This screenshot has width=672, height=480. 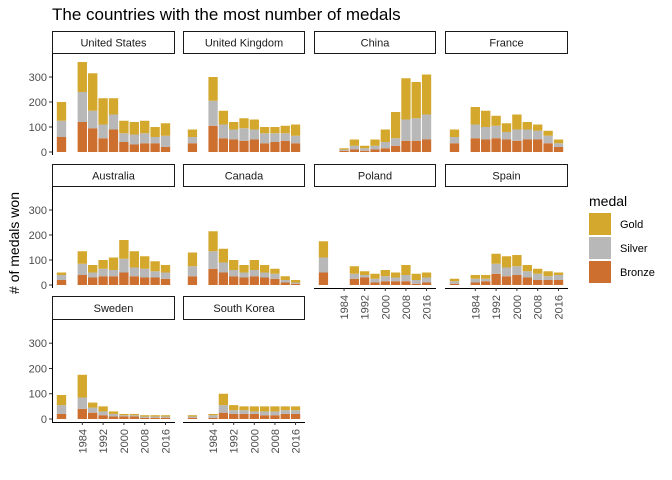 What do you see at coordinates (244, 177) in the screenshot?
I see `facet-label: Canada` at bounding box center [244, 177].